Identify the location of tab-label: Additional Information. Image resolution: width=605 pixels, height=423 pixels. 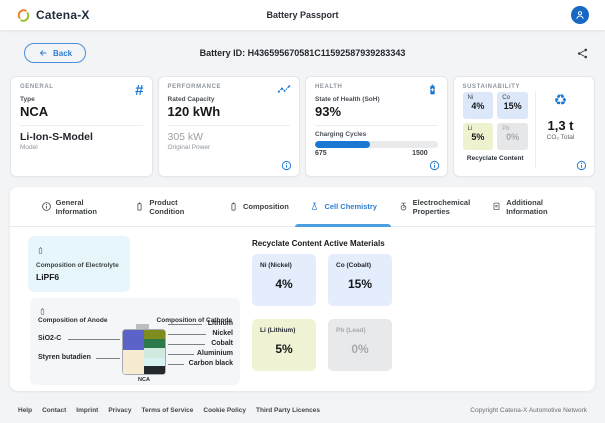
(527, 206).